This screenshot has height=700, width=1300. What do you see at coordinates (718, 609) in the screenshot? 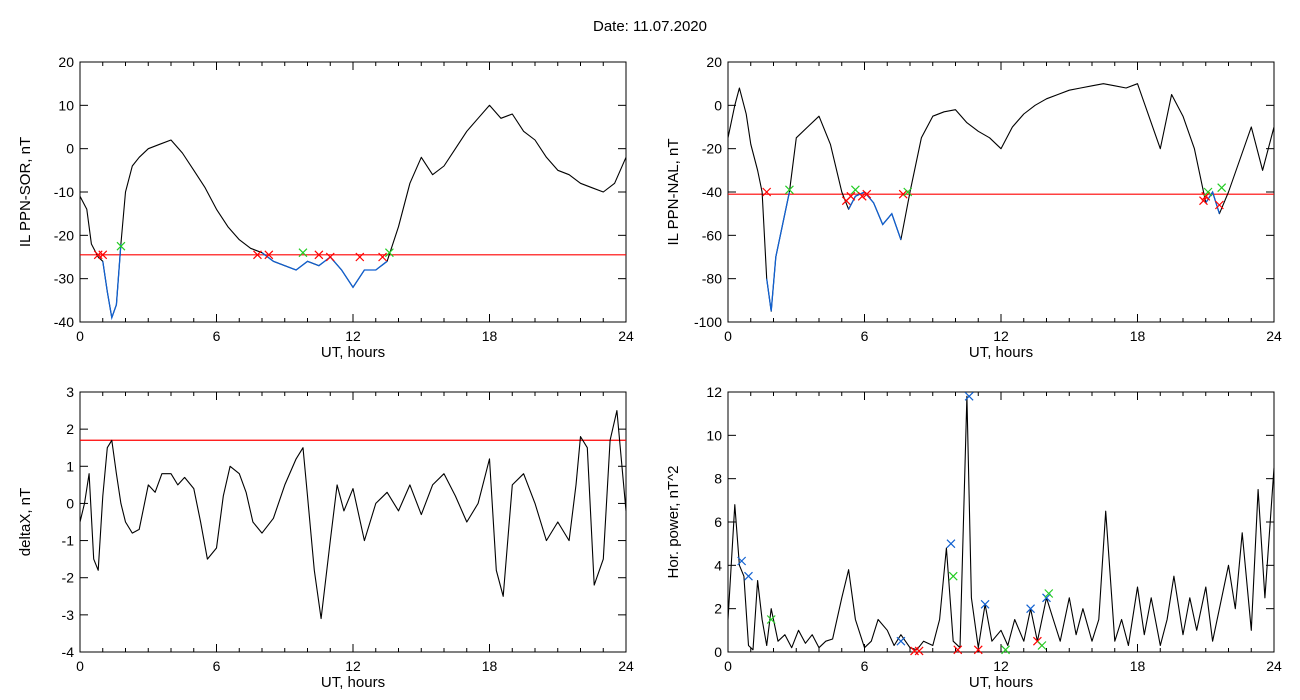
I see `y-tick-label: 2` at bounding box center [718, 609].